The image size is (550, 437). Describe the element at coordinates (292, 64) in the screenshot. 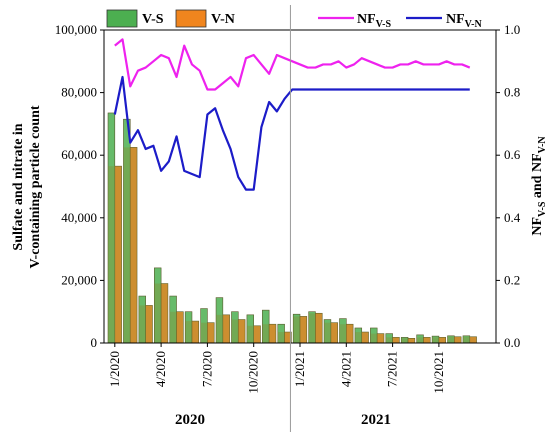

I see `line-nf-v-s` at that location.